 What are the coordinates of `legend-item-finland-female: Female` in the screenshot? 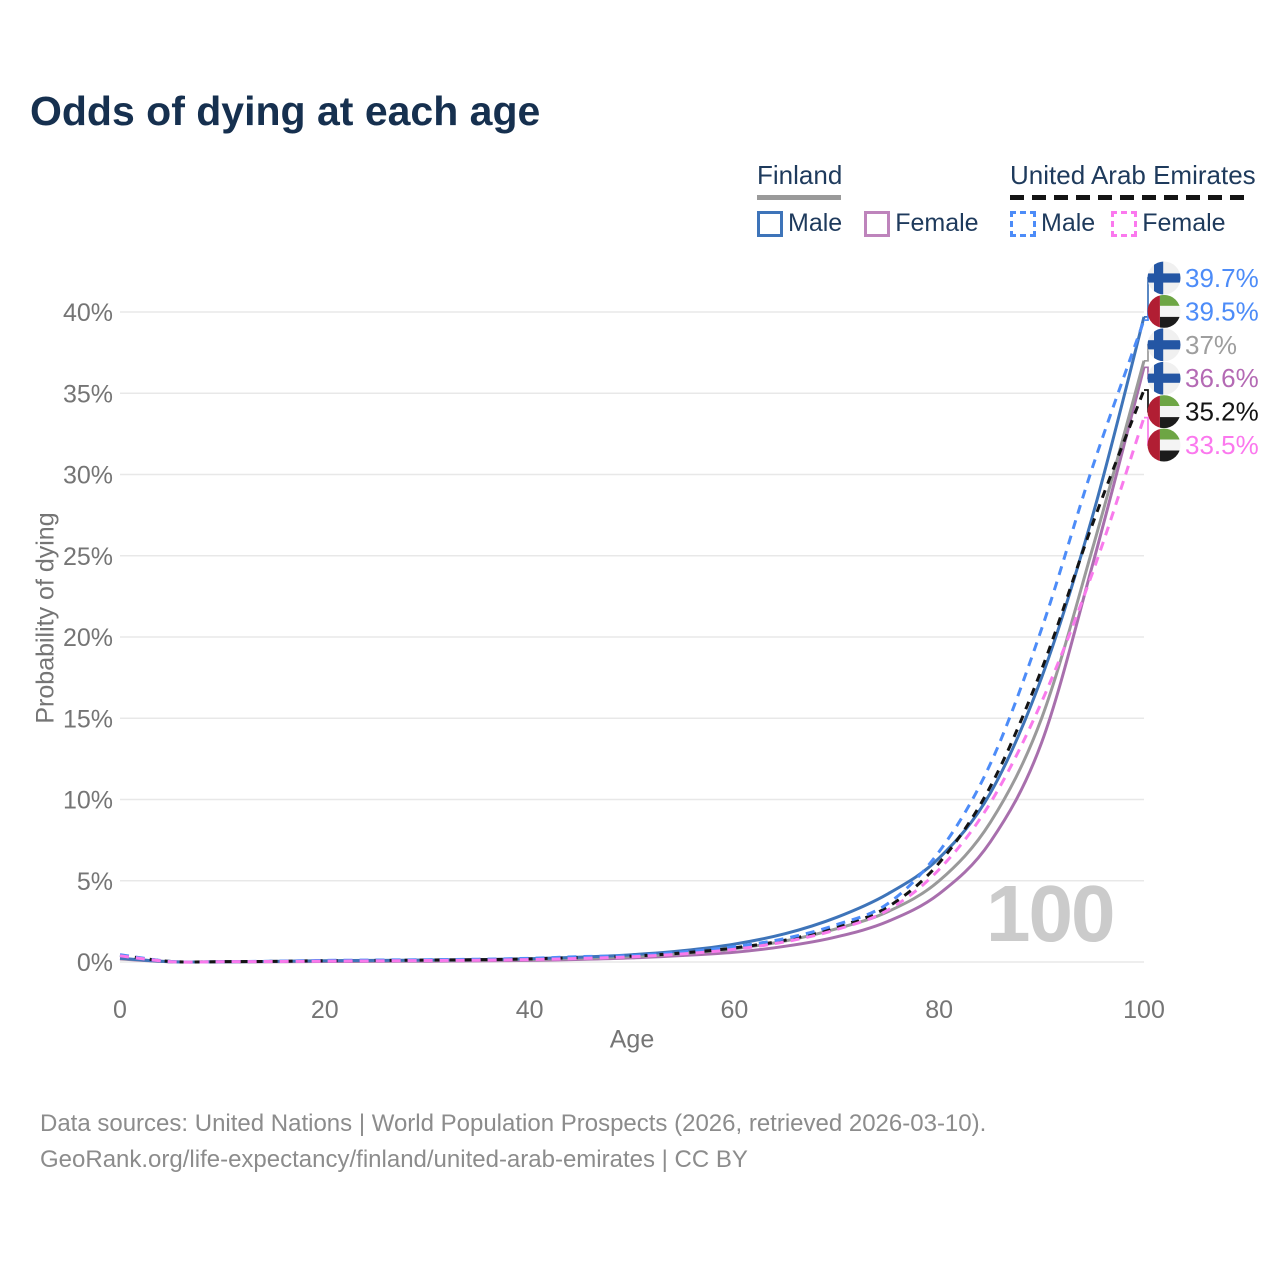 It's located at (921, 223).